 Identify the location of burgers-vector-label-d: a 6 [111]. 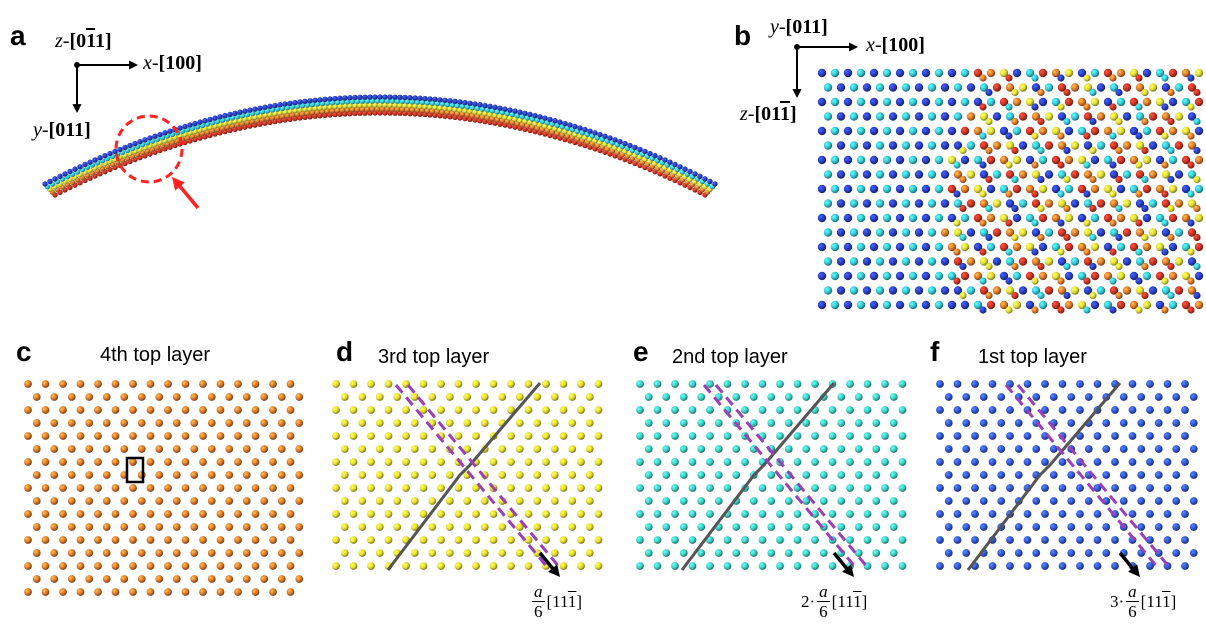
(557, 601).